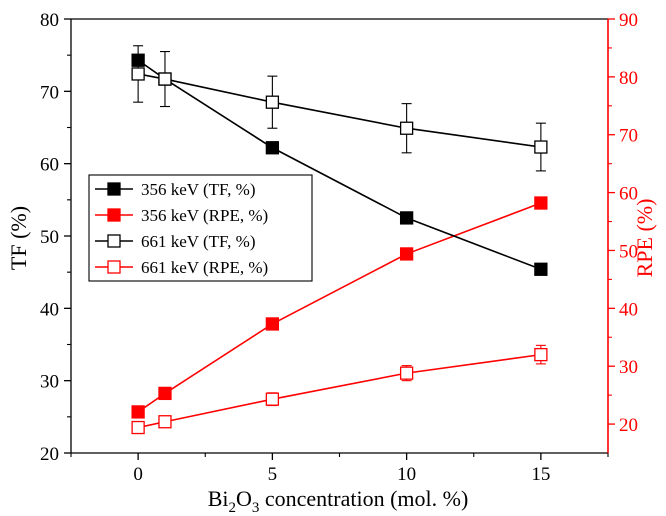 The height and width of the screenshot is (516, 666). What do you see at coordinates (49, 382) in the screenshot?
I see `y-left-tick-label: 30` at bounding box center [49, 382].